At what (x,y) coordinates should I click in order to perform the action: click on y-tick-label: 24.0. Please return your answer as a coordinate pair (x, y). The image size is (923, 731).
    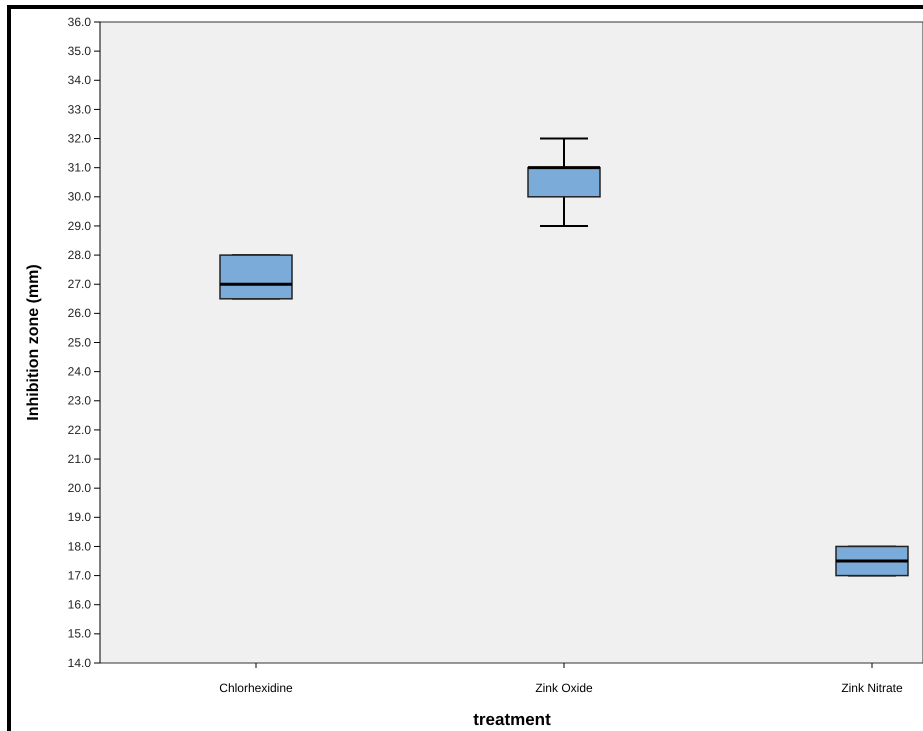
    Looking at the image, I should click on (80, 371).